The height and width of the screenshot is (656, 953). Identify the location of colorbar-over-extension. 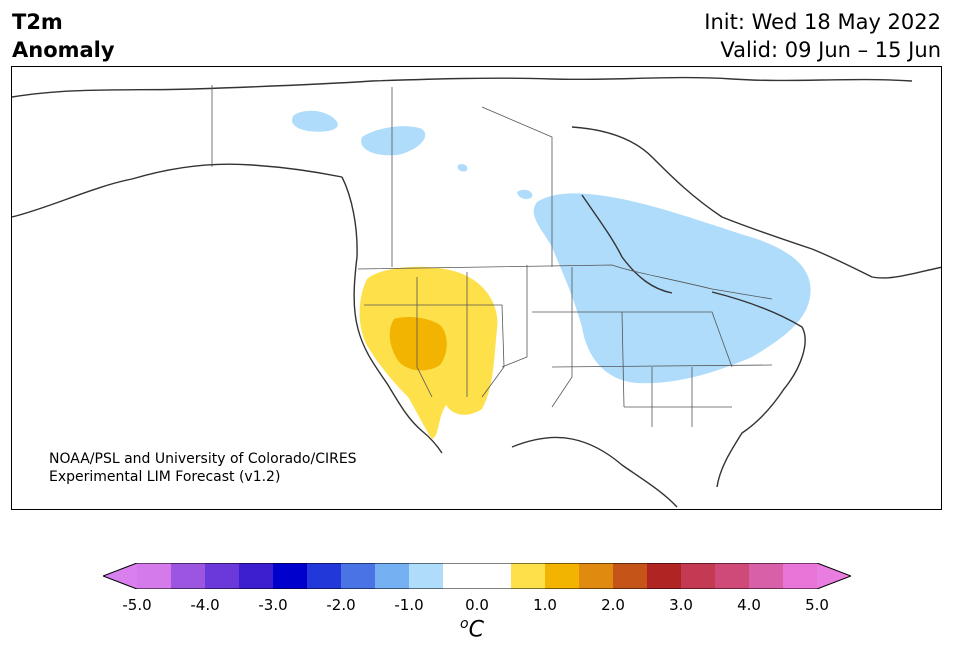
(834, 576).